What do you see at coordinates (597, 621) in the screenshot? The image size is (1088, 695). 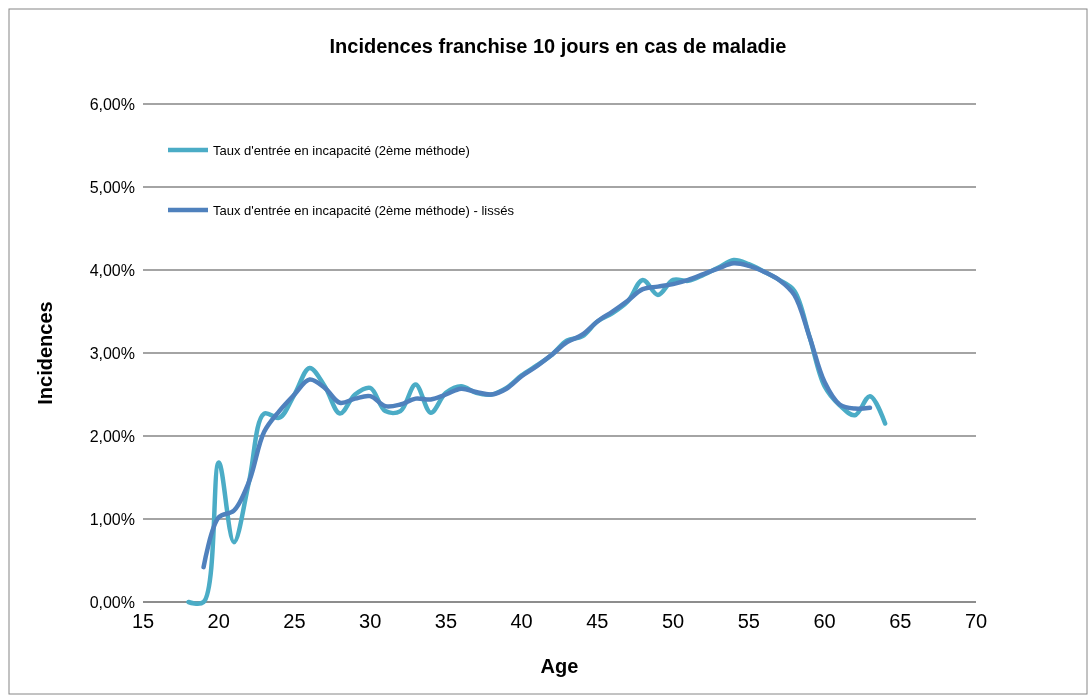 I see `x-tick-label: 45` at bounding box center [597, 621].